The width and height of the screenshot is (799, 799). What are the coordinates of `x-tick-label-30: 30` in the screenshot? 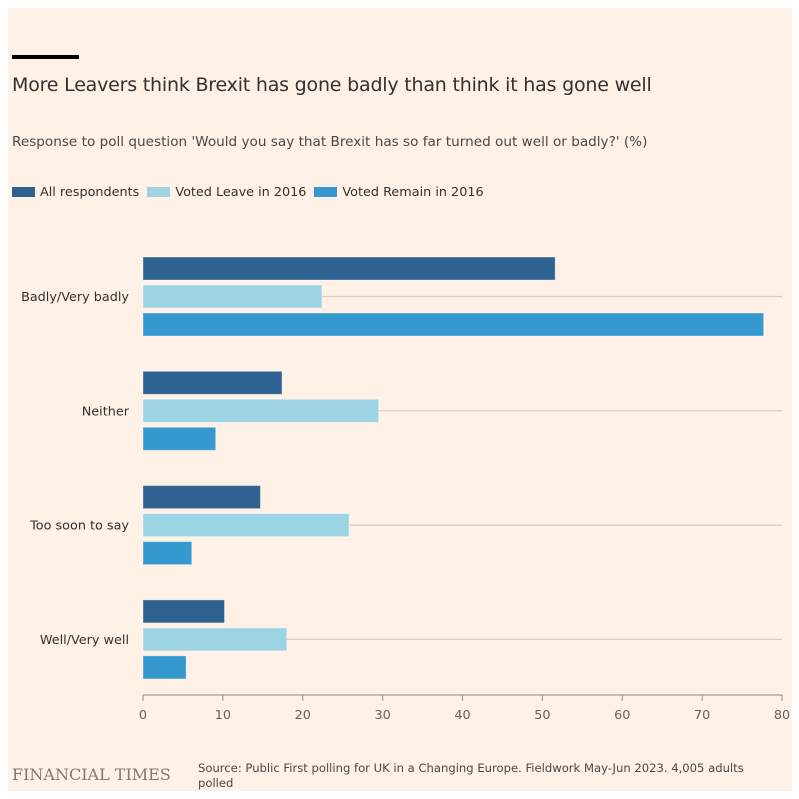 It's located at (382, 715).